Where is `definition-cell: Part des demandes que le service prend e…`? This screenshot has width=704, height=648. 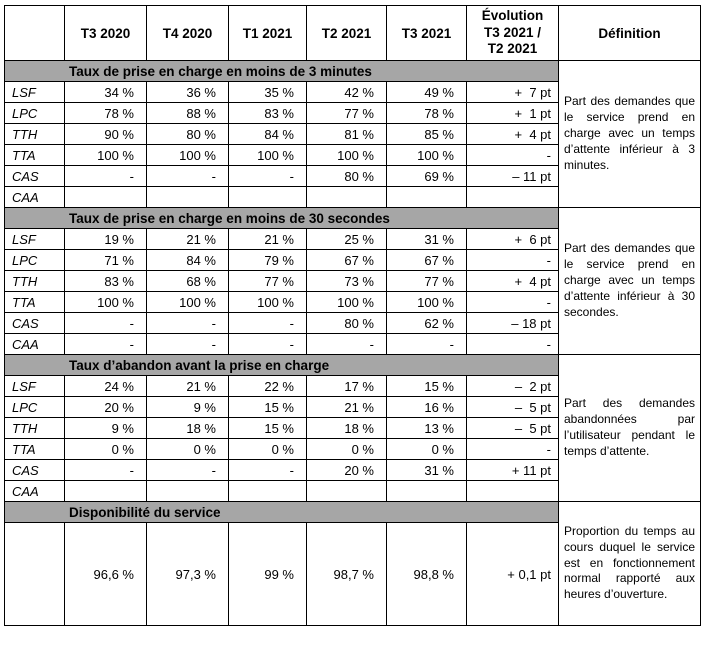 definition-cell: Part des demandes que le service prend e… is located at coordinates (629, 281).